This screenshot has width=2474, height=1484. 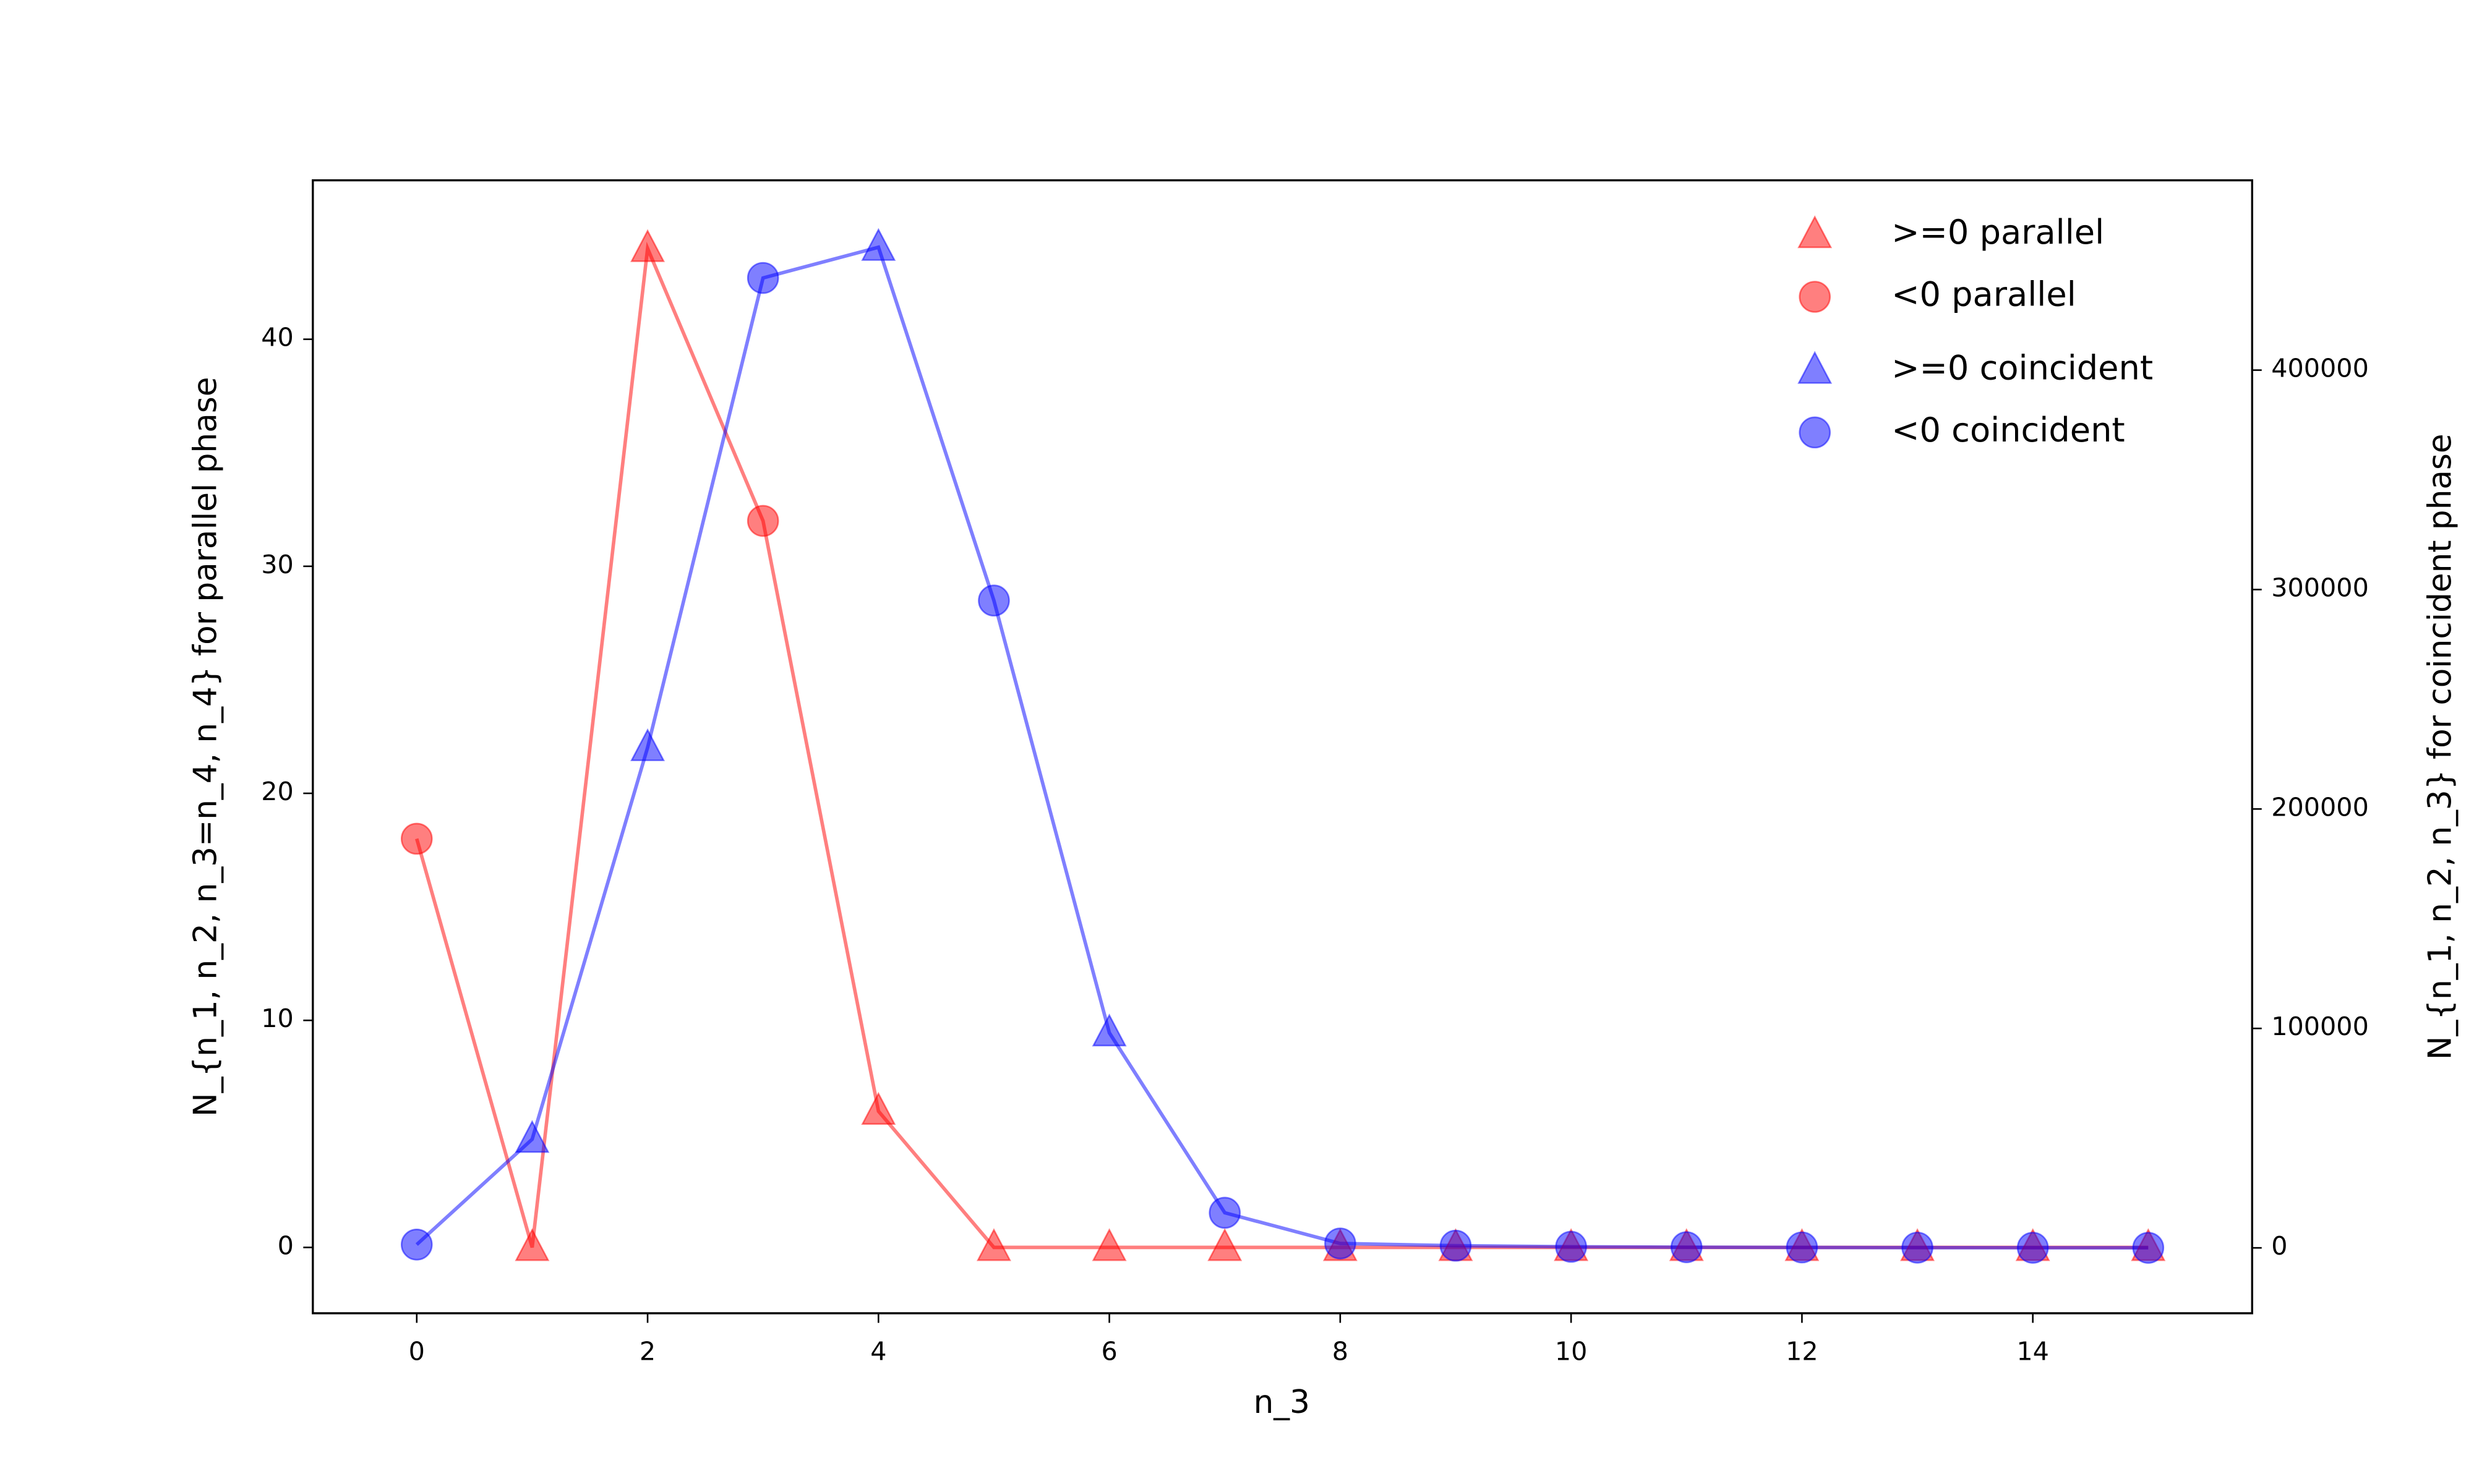 I want to click on y-tick-label: 30, so click(x=277, y=564).